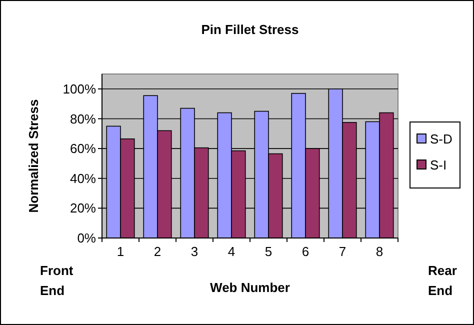  Describe the element at coordinates (306, 251) in the screenshot. I see `x-tick-label: 6` at that location.